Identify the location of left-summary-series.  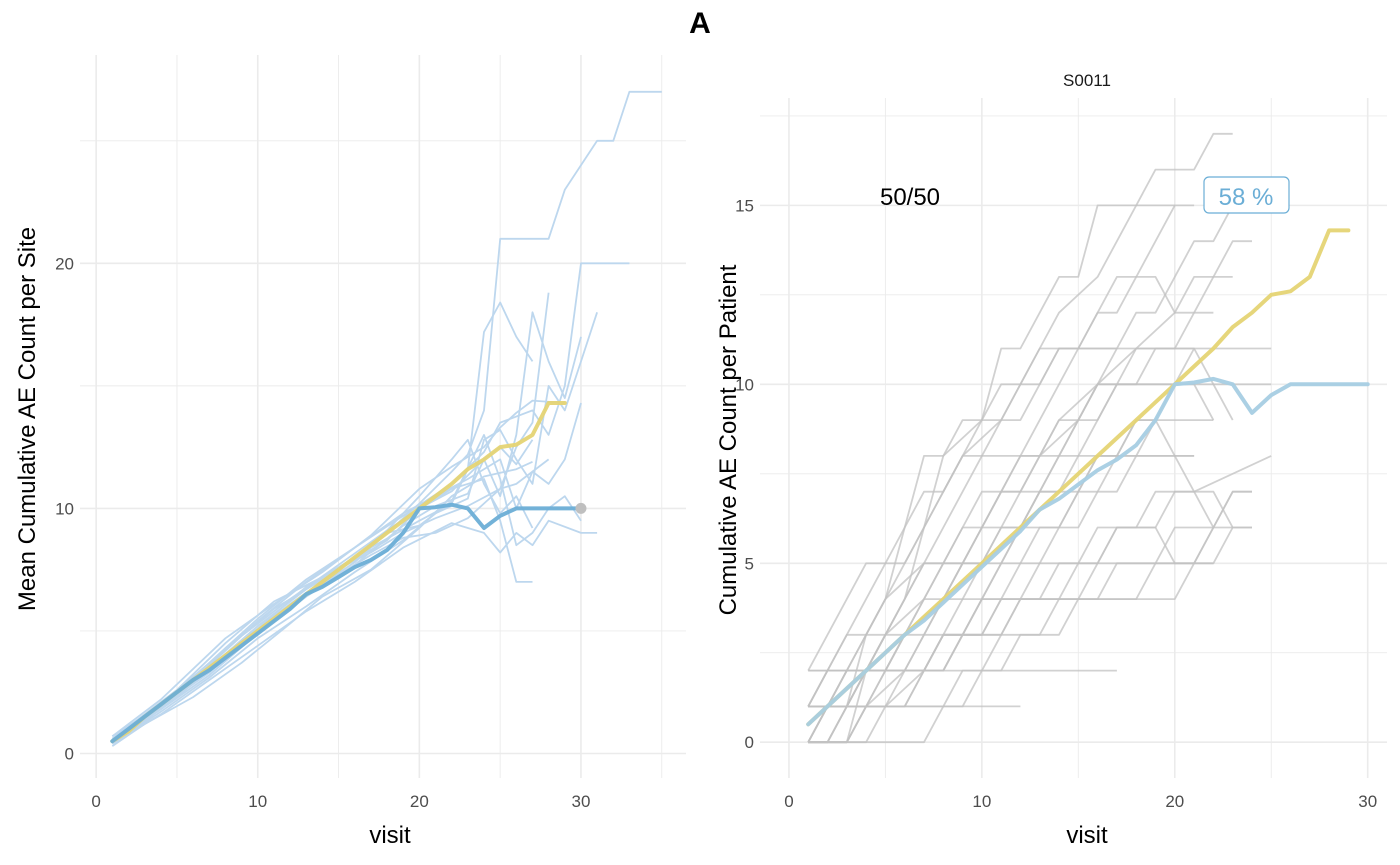
(348, 572).